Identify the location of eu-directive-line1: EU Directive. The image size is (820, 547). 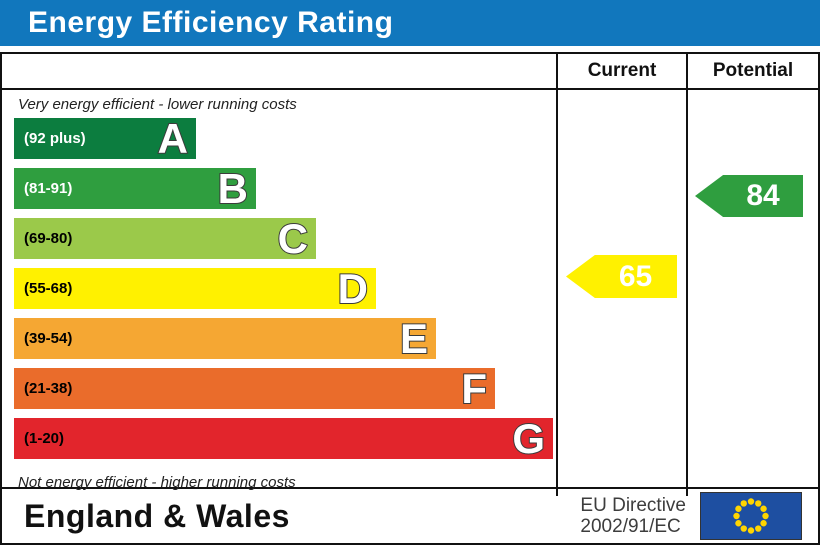
(633, 505).